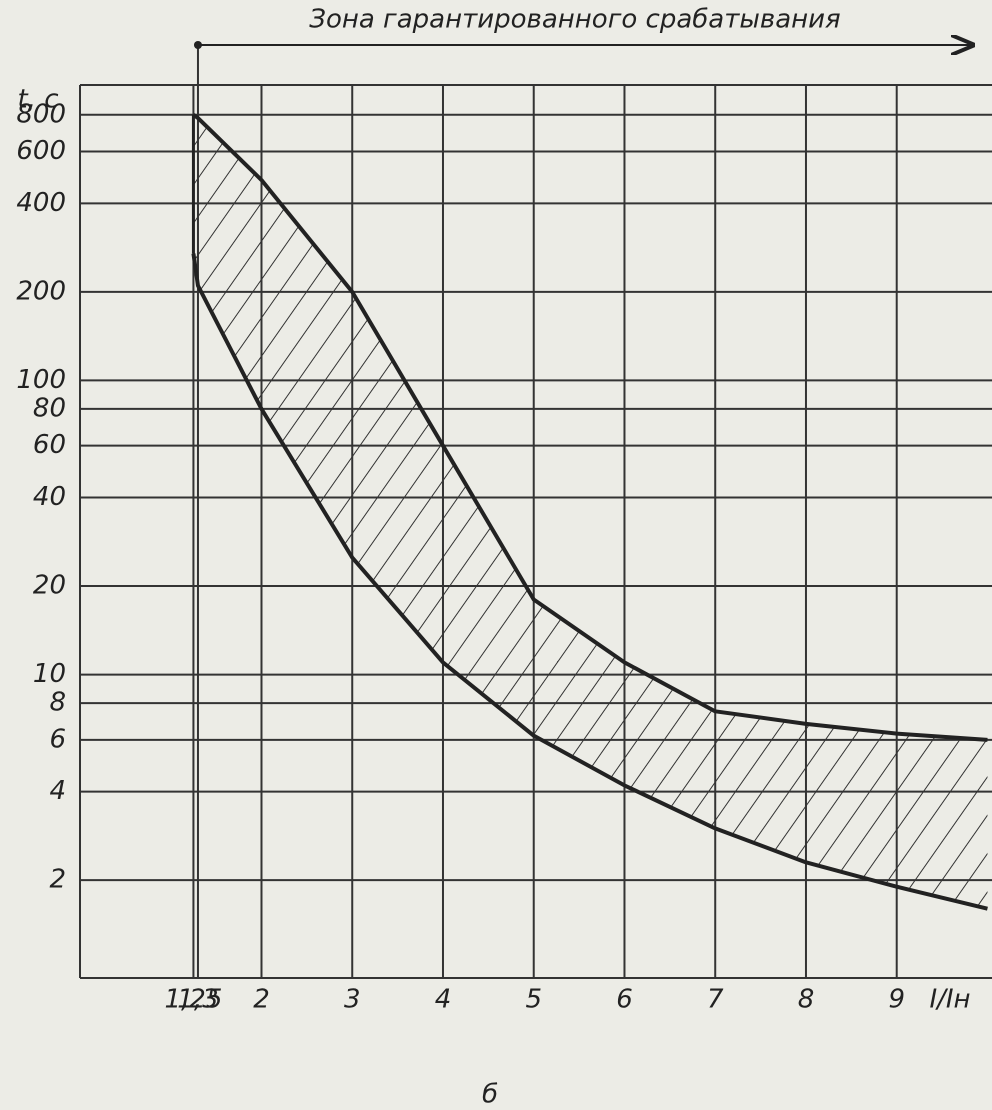 This screenshot has width=992, height=1110. What do you see at coordinates (57, 703) in the screenshot?
I see `y-tick-label: 8` at bounding box center [57, 703].